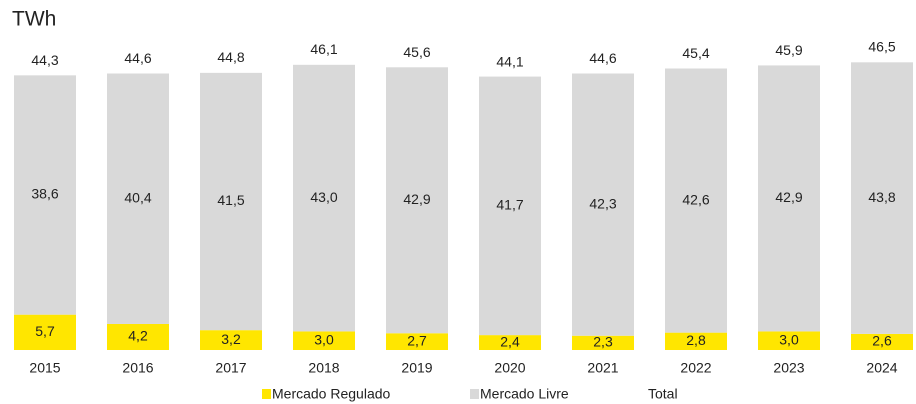 Image resolution: width=916 pixels, height=404 pixels. Describe the element at coordinates (416, 52) in the screenshot. I see `total-label: 45,6` at that location.